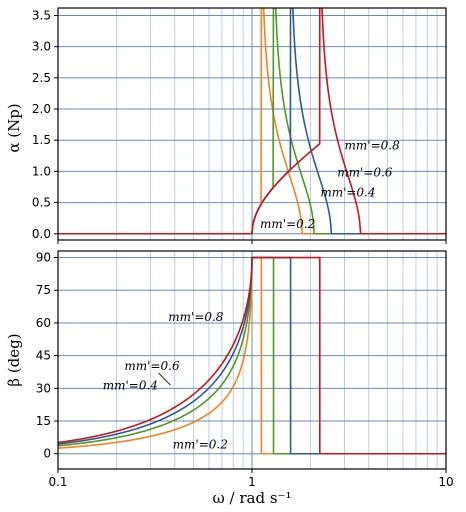  What do you see at coordinates (252, 482) in the screenshot?
I see `x-tick-label: 1` at bounding box center [252, 482].